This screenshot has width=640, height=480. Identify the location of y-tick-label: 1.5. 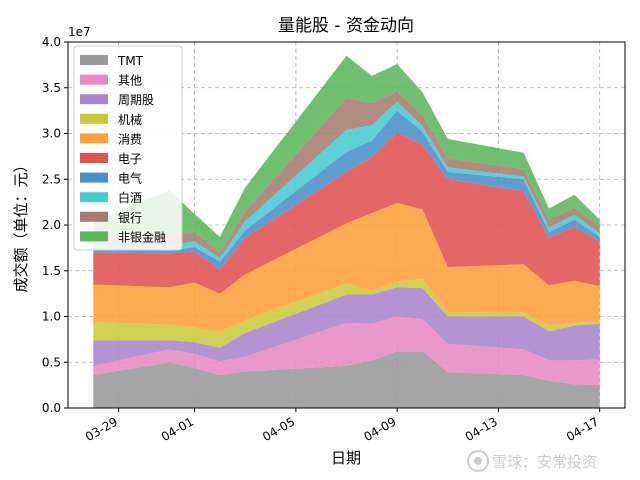
(51, 271).